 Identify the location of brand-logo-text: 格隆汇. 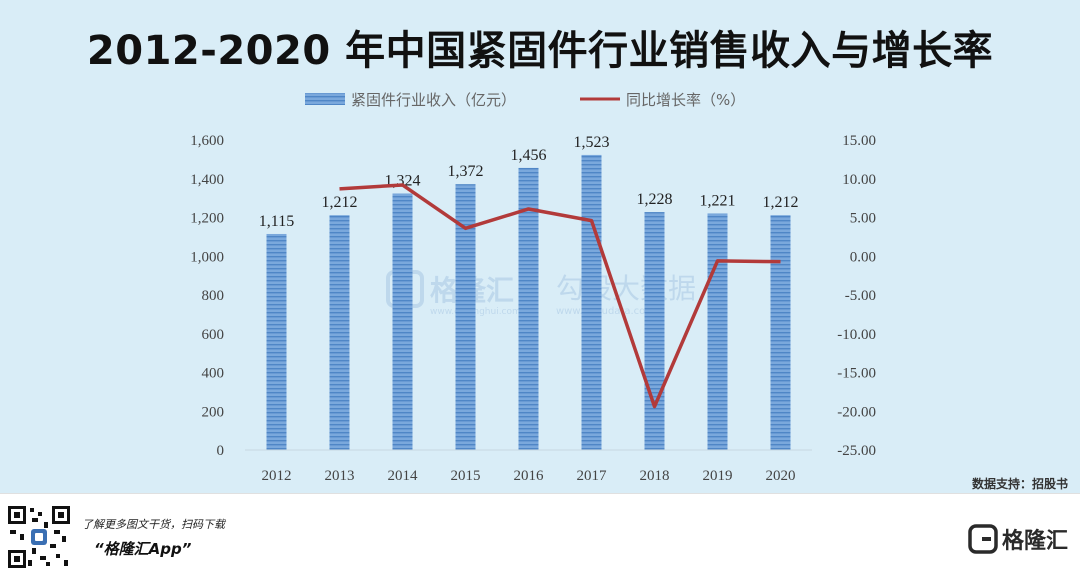
(1034, 541).